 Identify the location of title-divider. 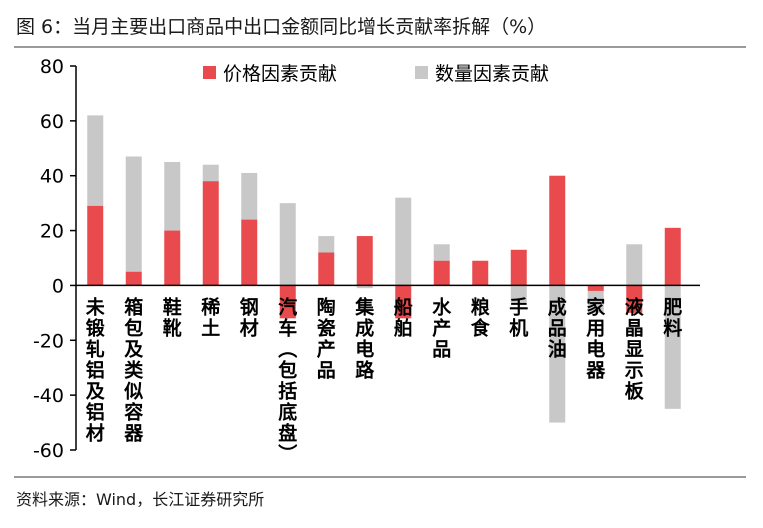
(380, 47).